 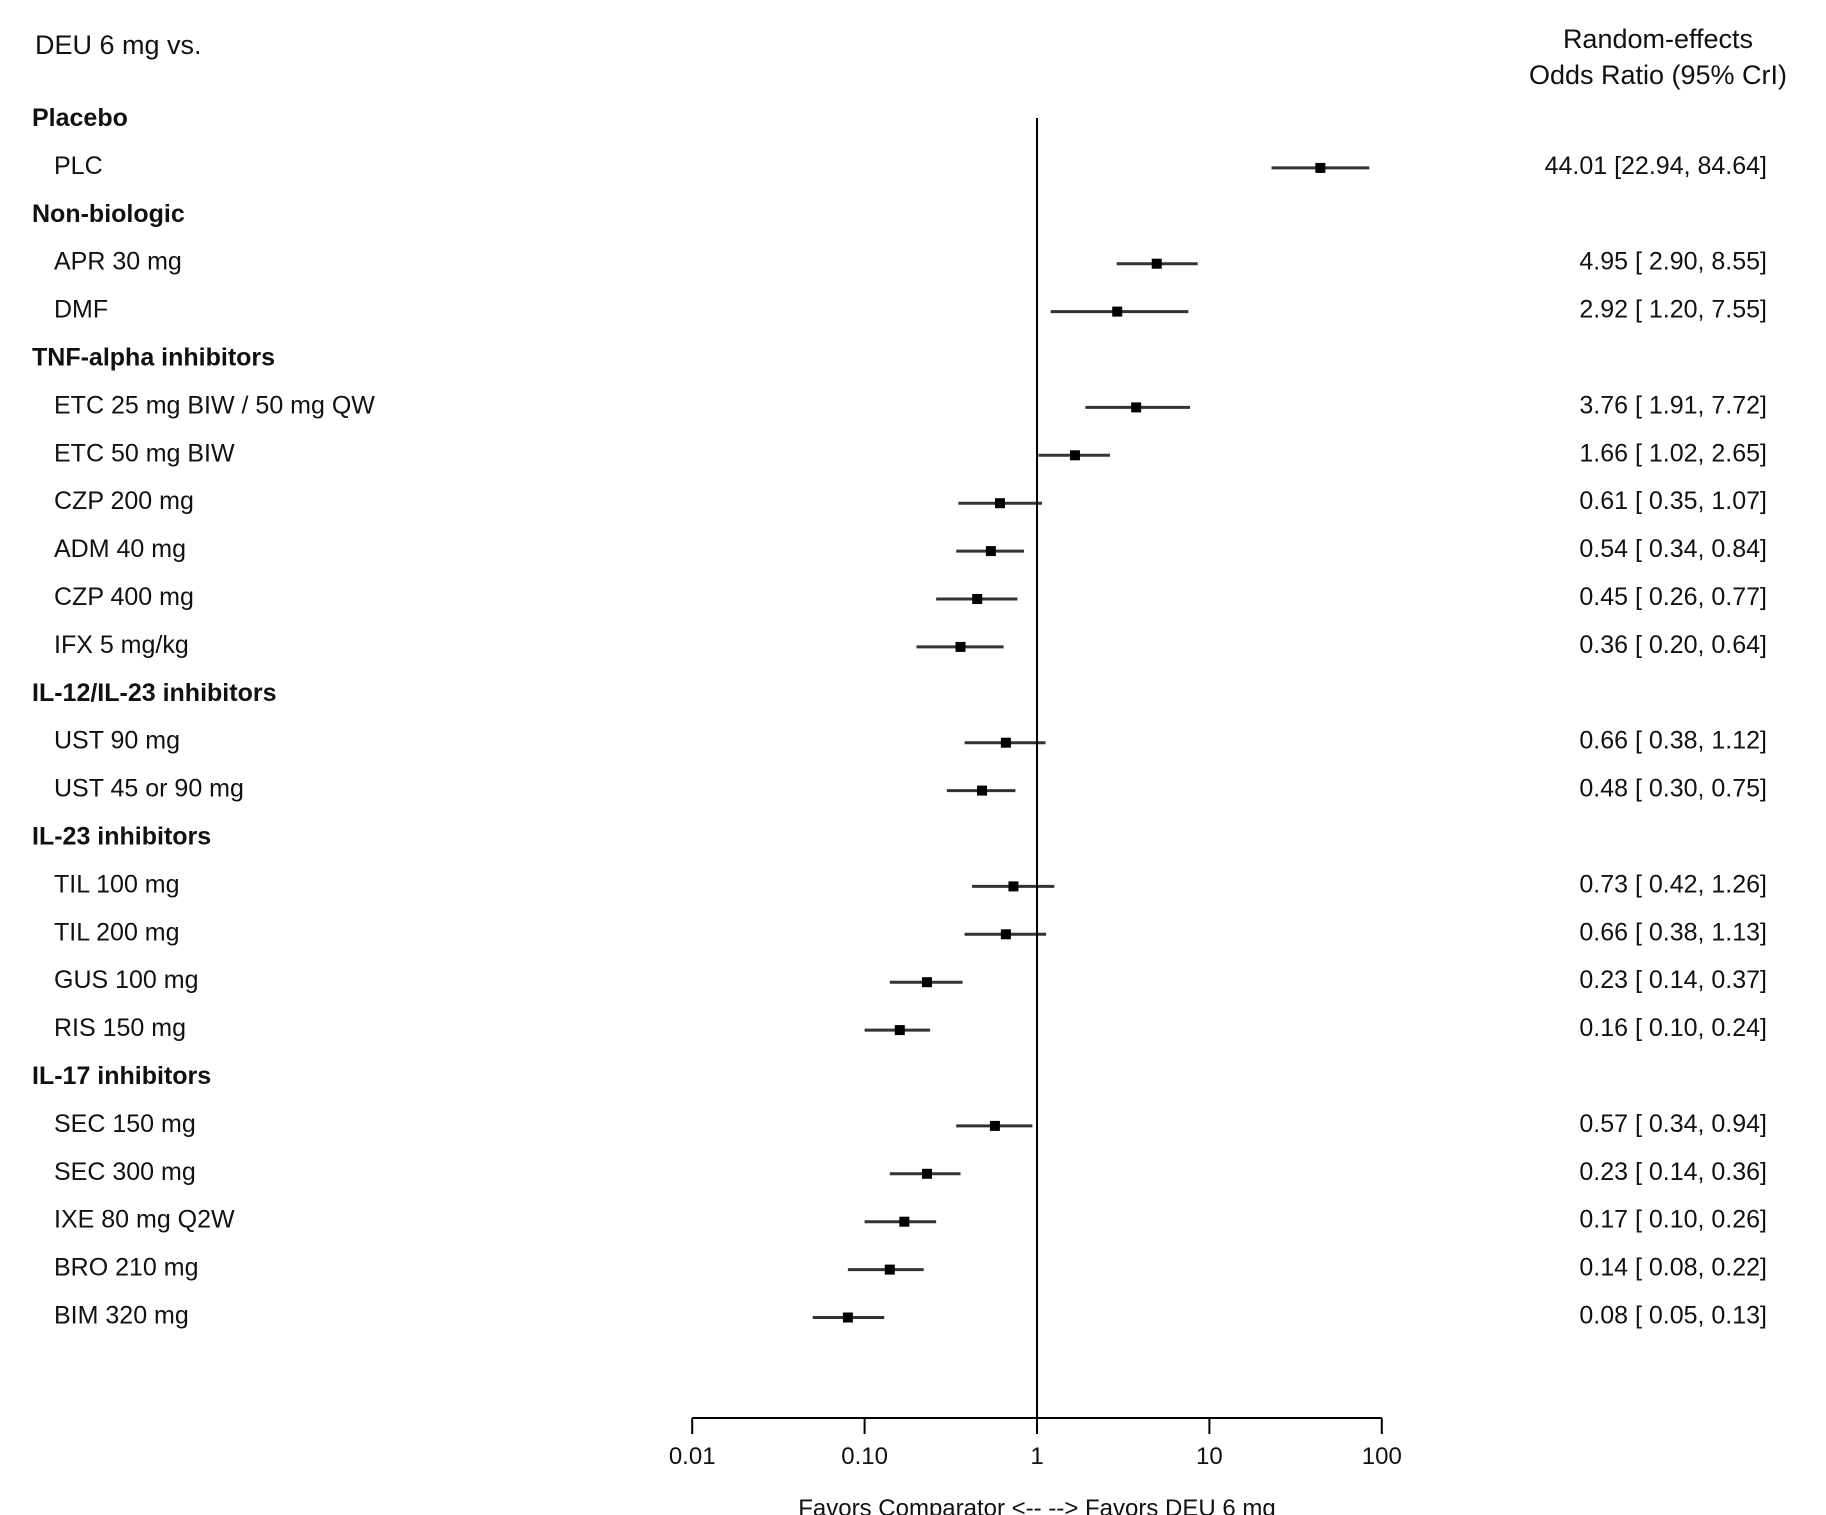 I want to click on forest-row: GUS 100 mg 0.23 [ 0.14, 0.37], so click(x=910, y=980).